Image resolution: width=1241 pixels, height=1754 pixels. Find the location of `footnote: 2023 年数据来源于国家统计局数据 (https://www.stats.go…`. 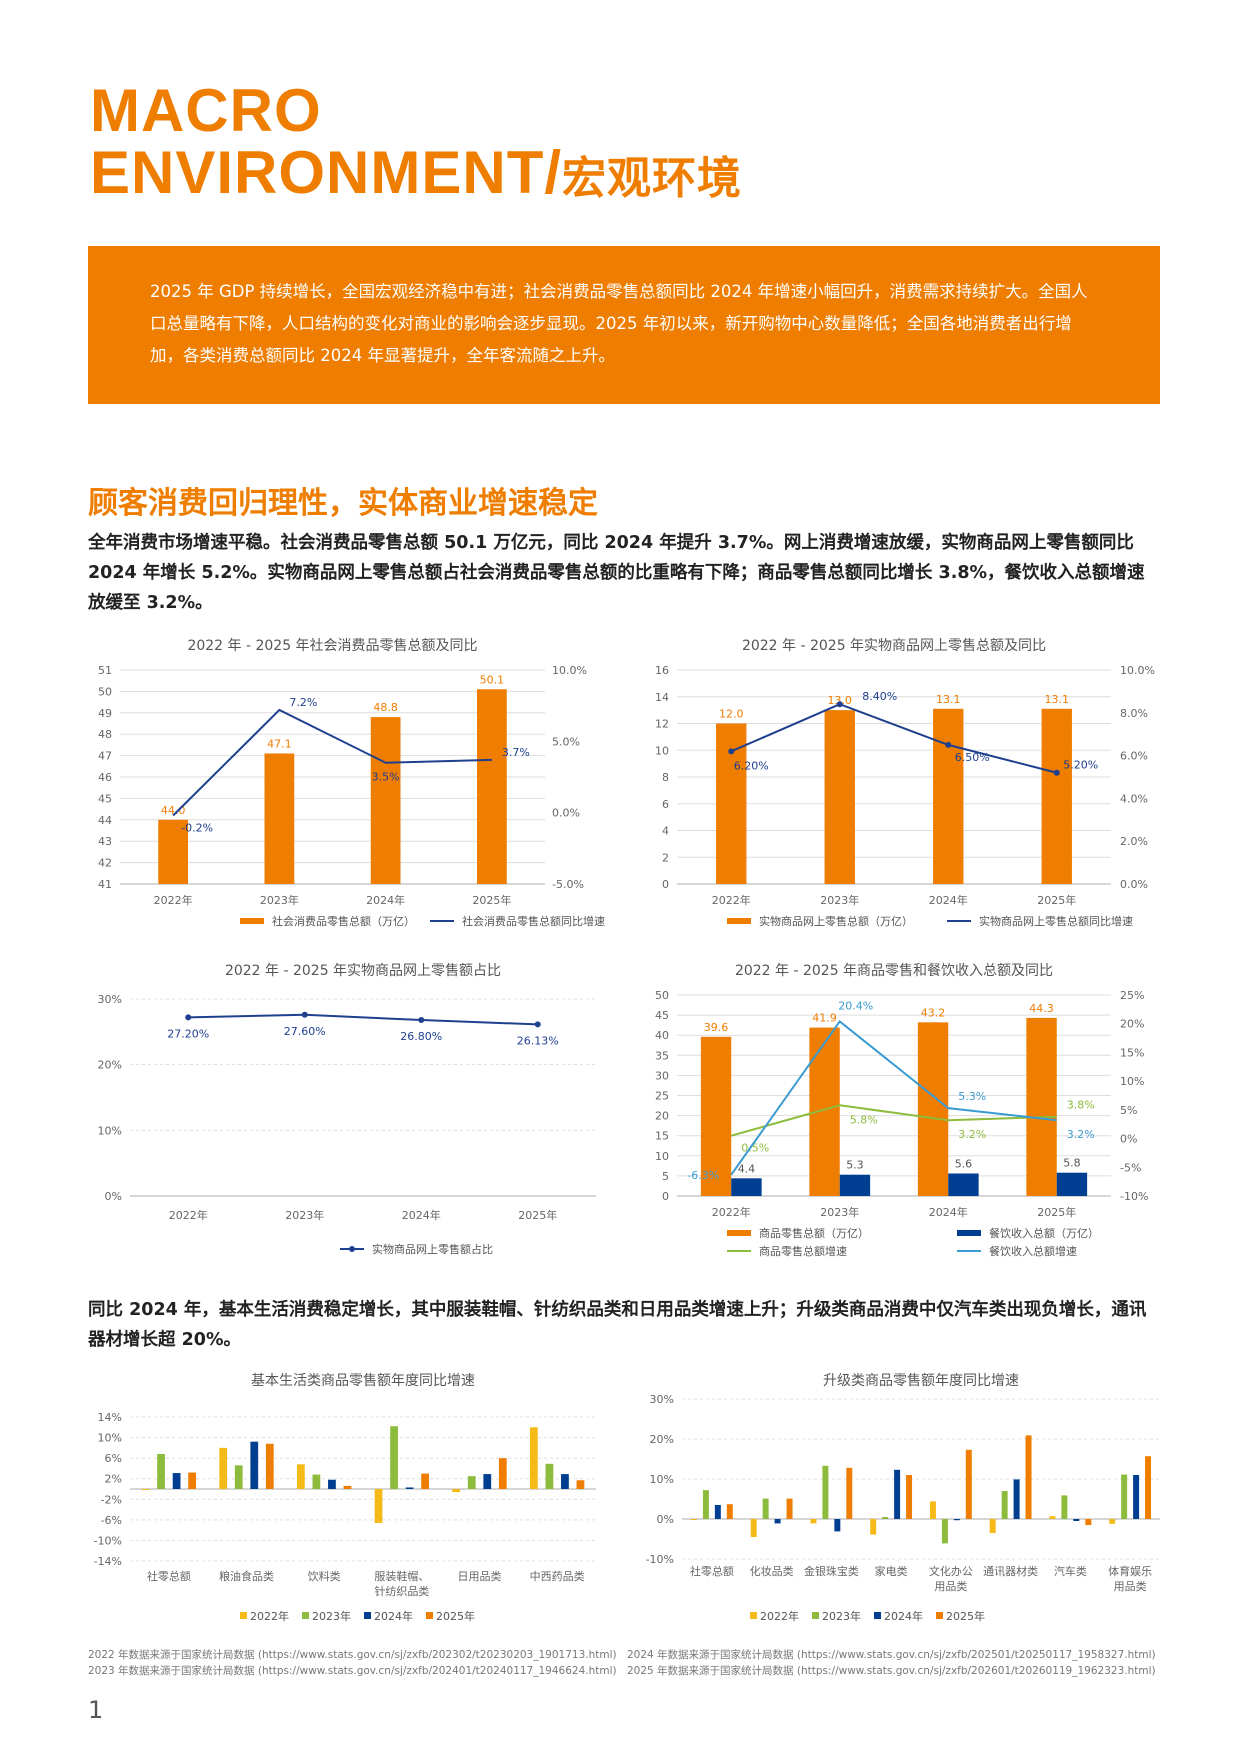

footnote: 2023 年数据来源于国家统计局数据 (https://www.stats.go… is located at coordinates (352, 1671).